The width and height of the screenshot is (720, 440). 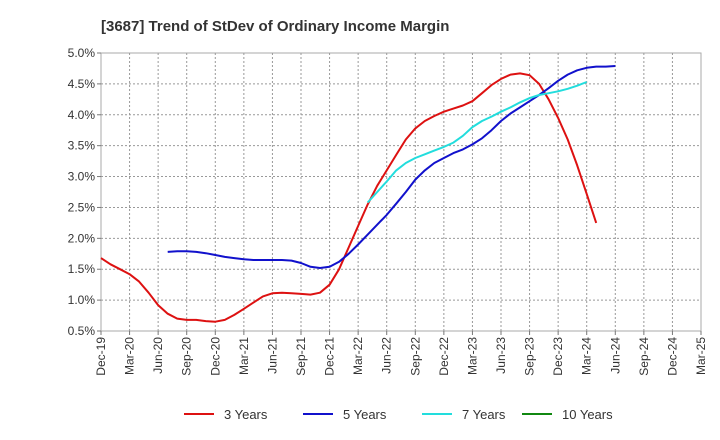 I want to click on x-tick-label: Dec-19, so click(x=101, y=356).